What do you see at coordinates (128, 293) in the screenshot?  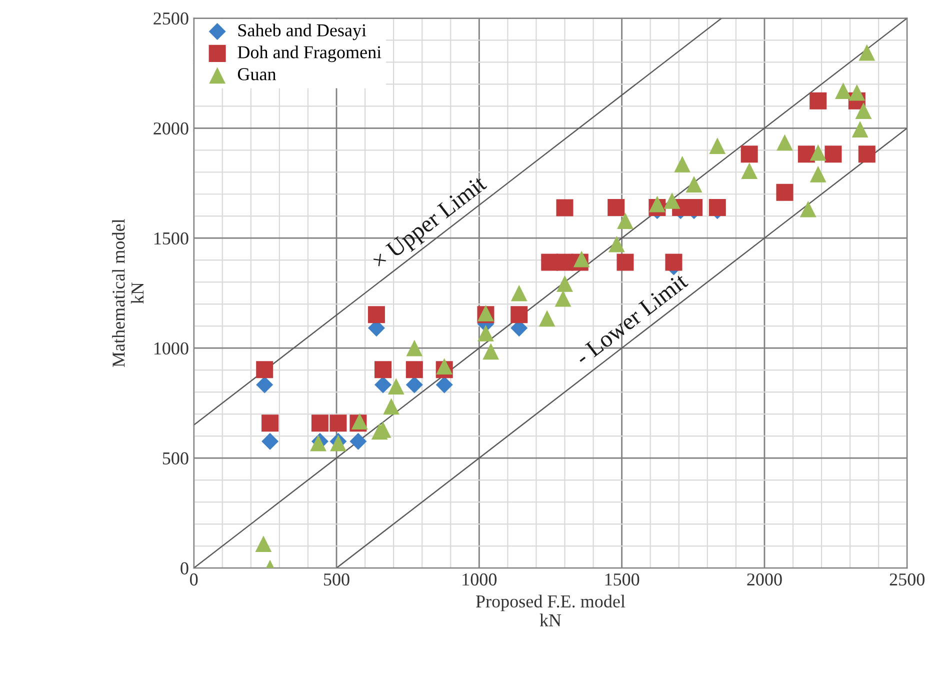 I see `y-axis-title: Mathematical model kN` at bounding box center [128, 293].